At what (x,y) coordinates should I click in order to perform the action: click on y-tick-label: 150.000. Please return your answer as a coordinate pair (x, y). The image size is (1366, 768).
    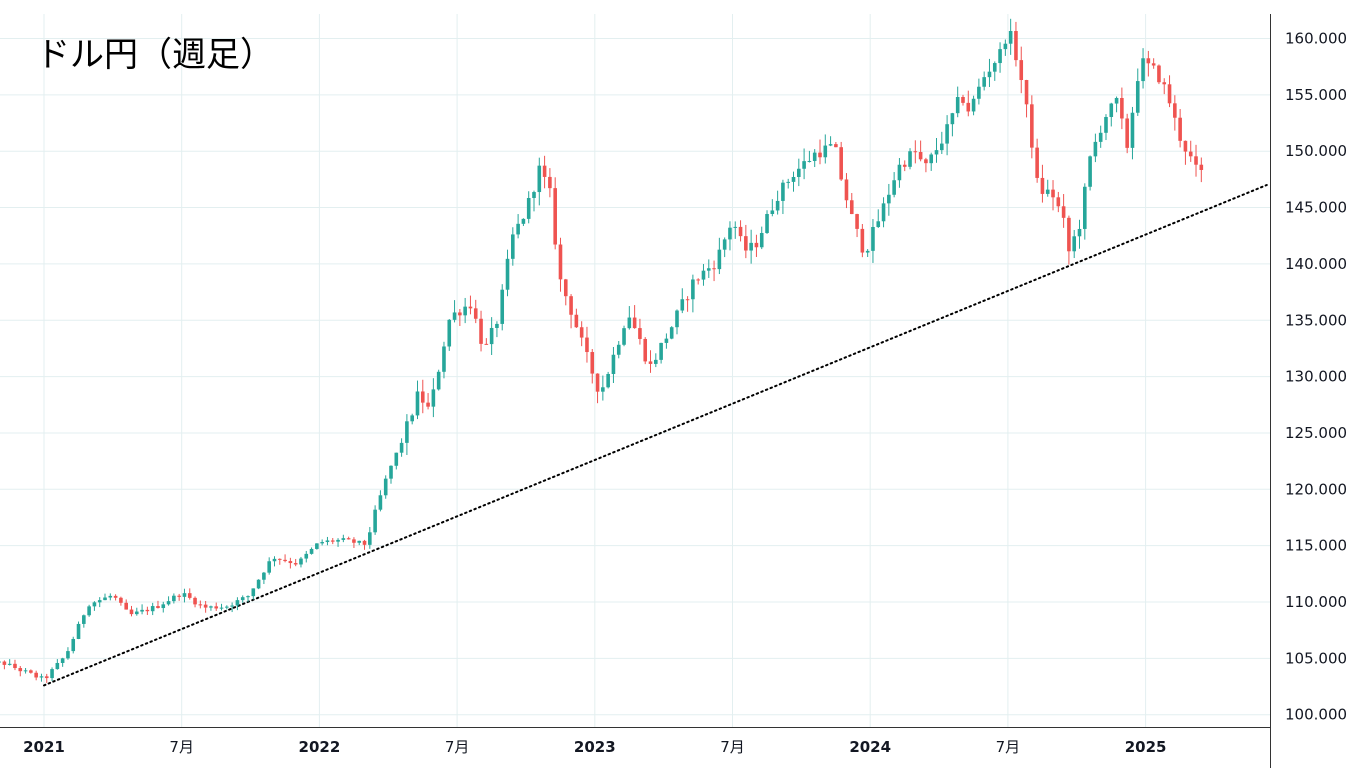
    Looking at the image, I should click on (1316, 151).